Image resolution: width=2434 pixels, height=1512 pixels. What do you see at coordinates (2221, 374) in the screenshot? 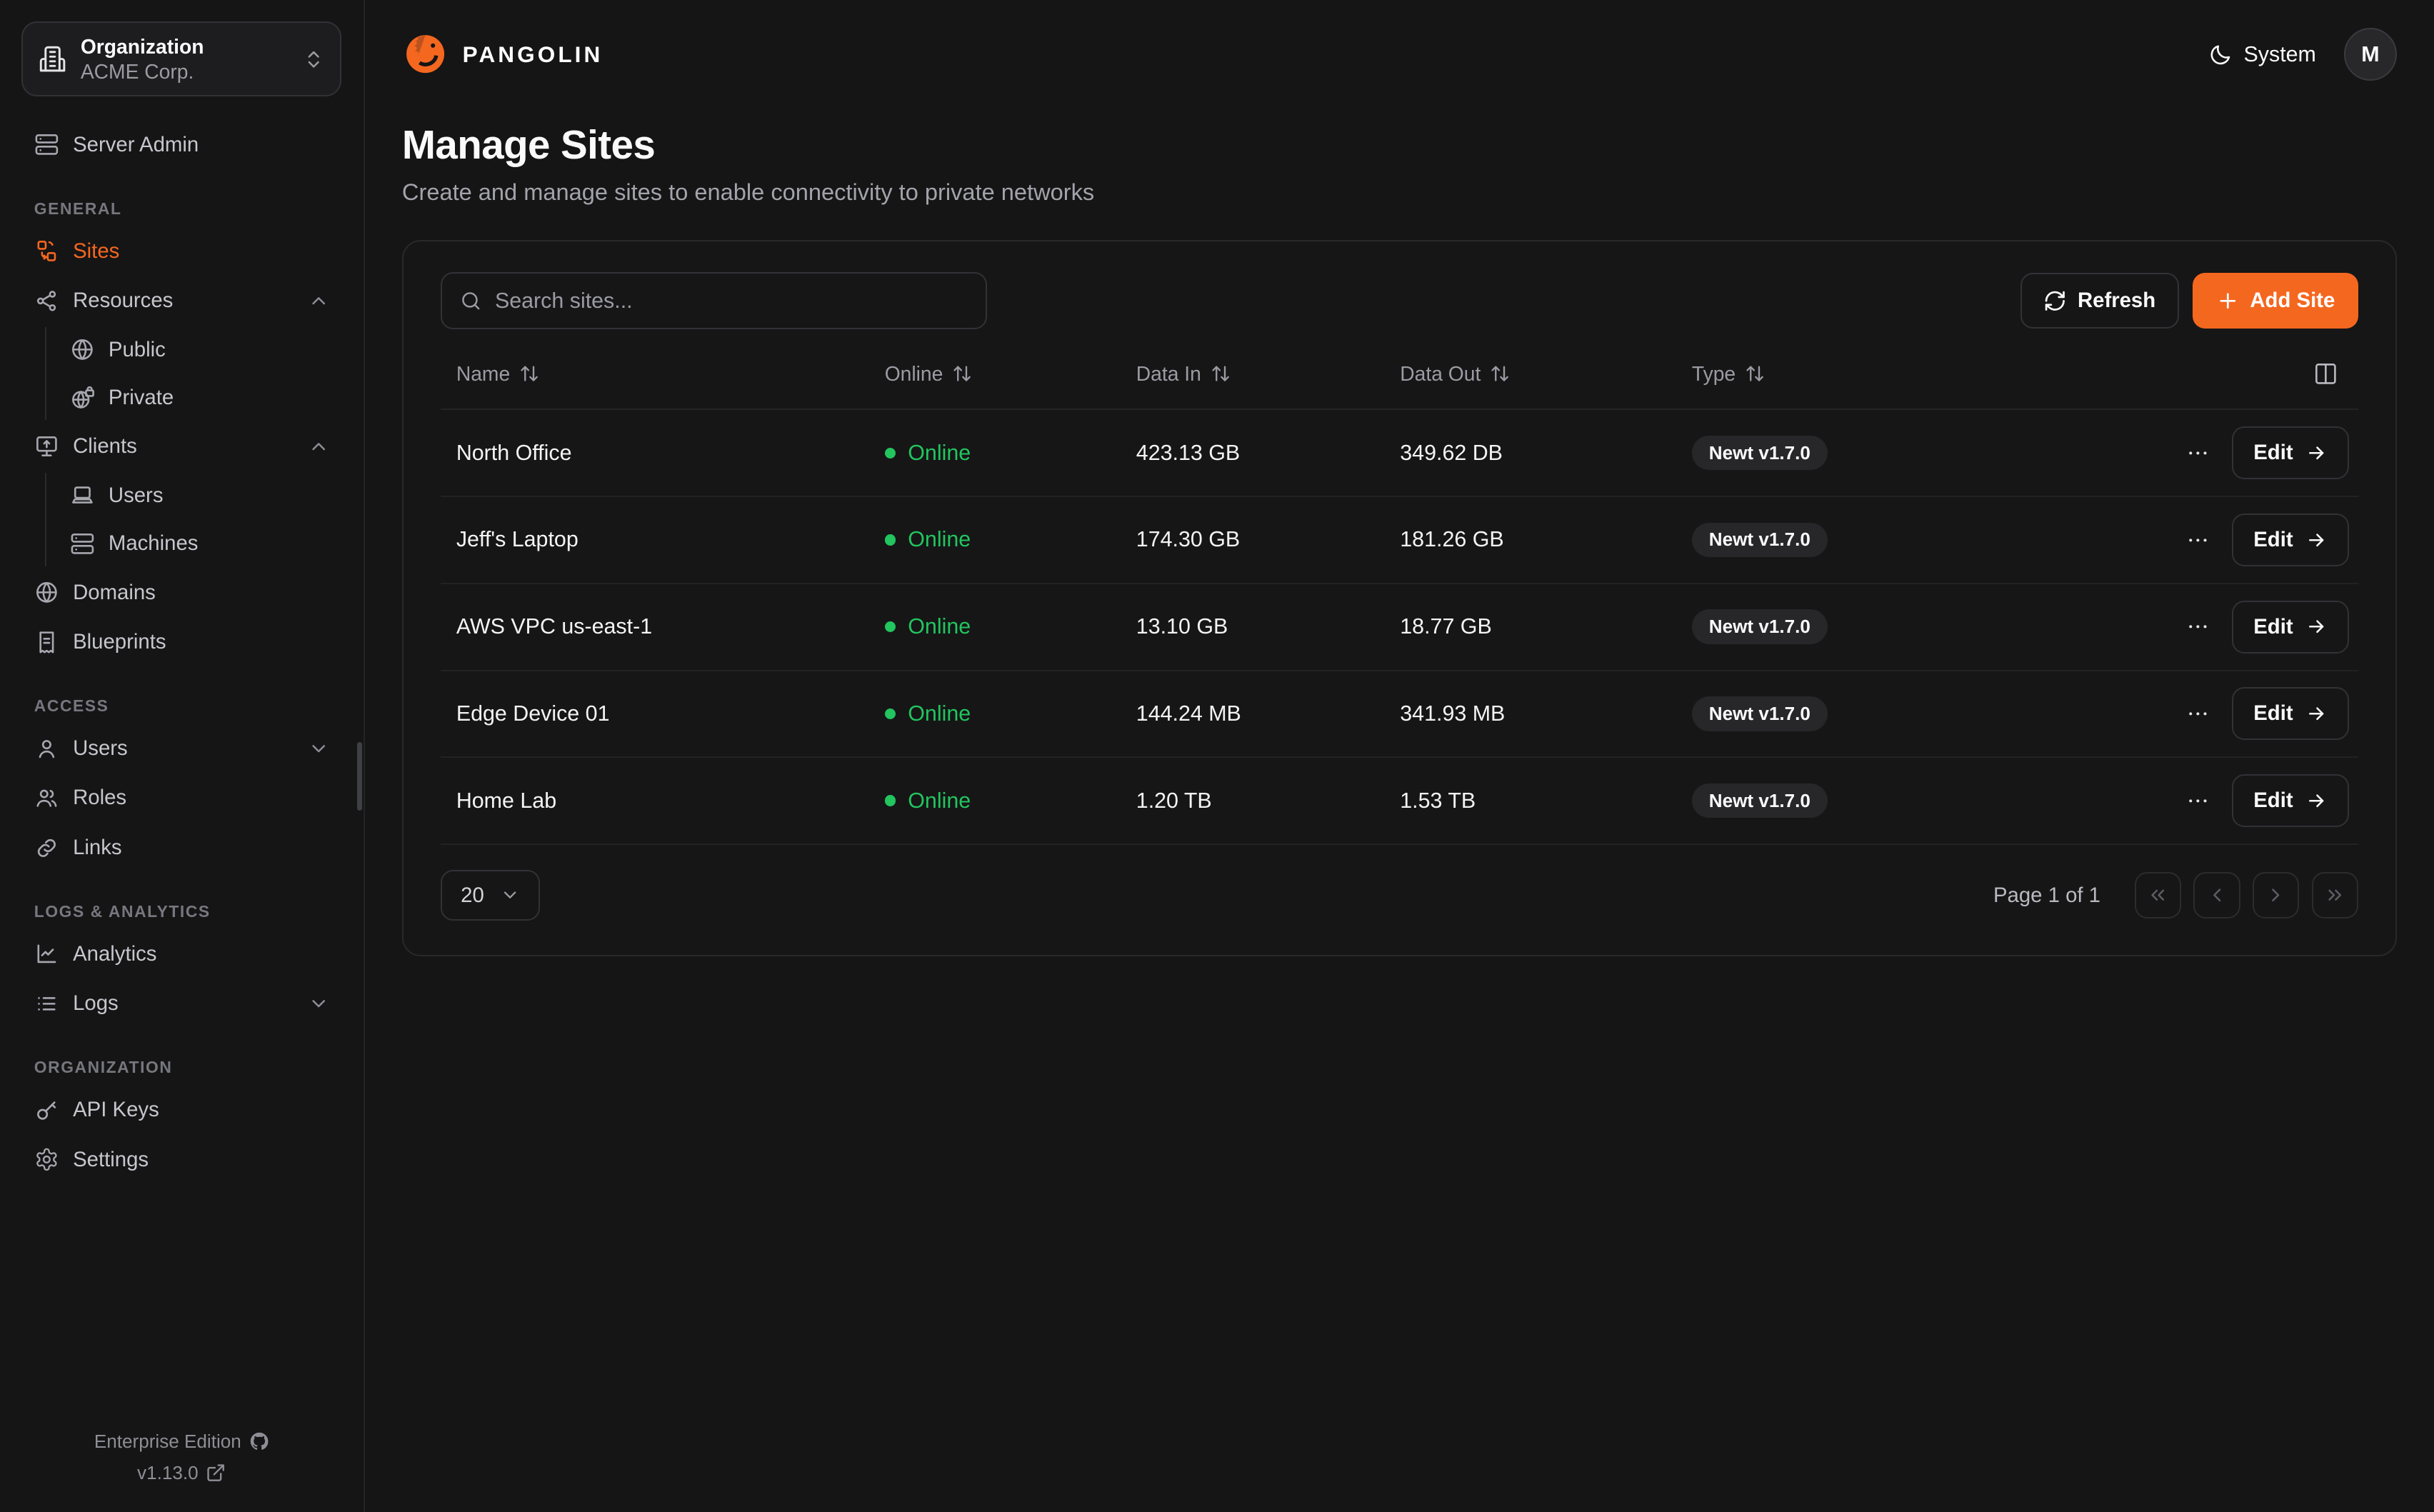
I see `column-header-actions` at bounding box center [2221, 374].